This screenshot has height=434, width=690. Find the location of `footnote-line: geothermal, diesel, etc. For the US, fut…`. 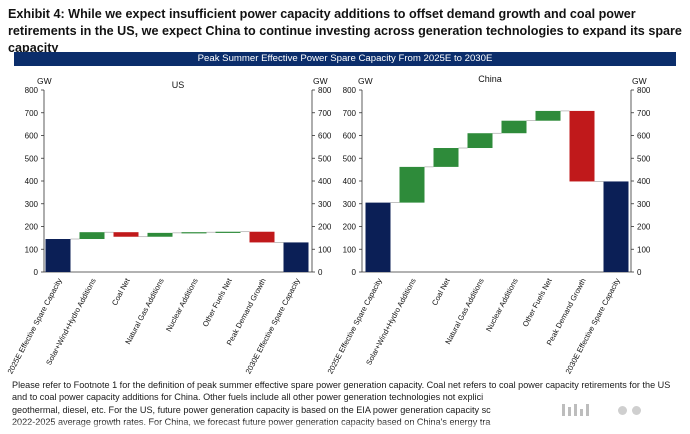

footnote-line: geothermal, diesel, etc. For the US, fut… is located at coordinates (251, 409).